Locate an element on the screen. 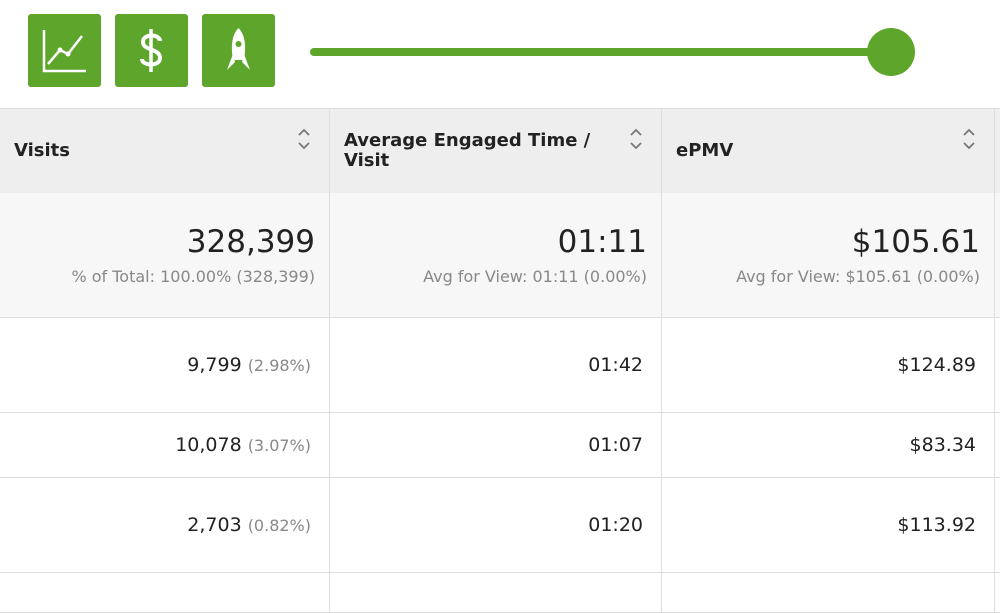 The image size is (1000, 613). cell-value: 01:42 is located at coordinates (615, 365).